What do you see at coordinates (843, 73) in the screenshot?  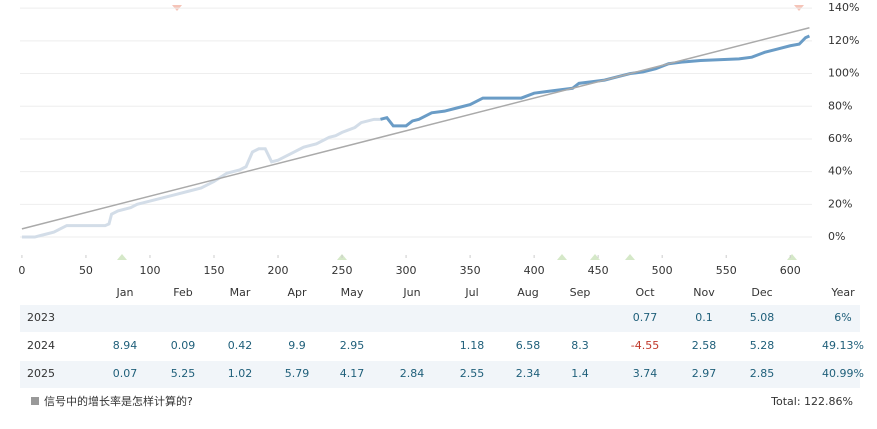 I see `y-tick-label: 100%` at bounding box center [843, 73].